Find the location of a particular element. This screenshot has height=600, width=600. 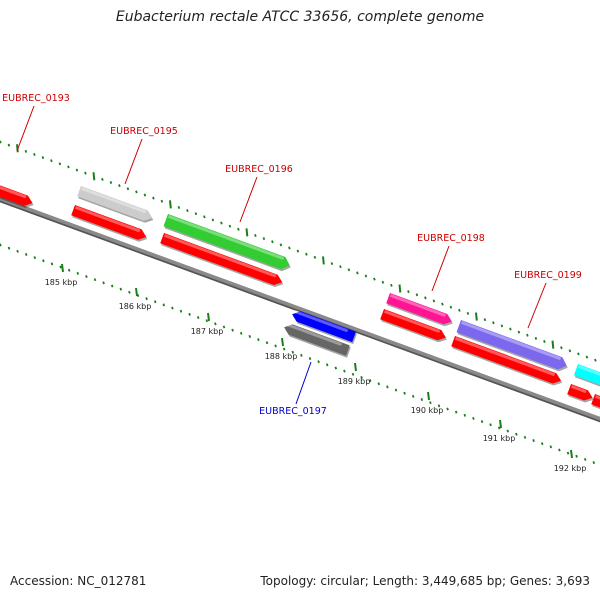

gene-label-EUBREC_0193: EUBREC_0193 is located at coordinates (36, 98).